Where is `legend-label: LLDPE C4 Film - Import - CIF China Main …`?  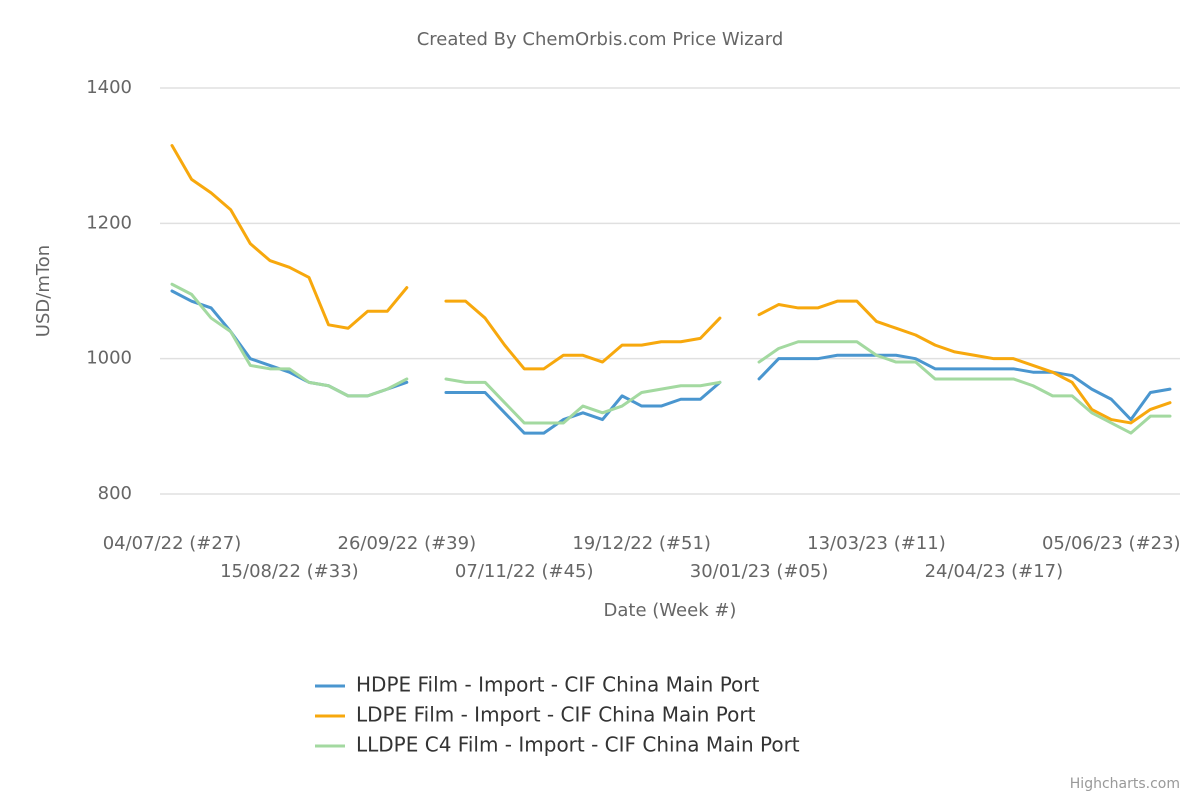
legend-label: LLDPE C4 Film - Import - CIF China Main … is located at coordinates (578, 745).